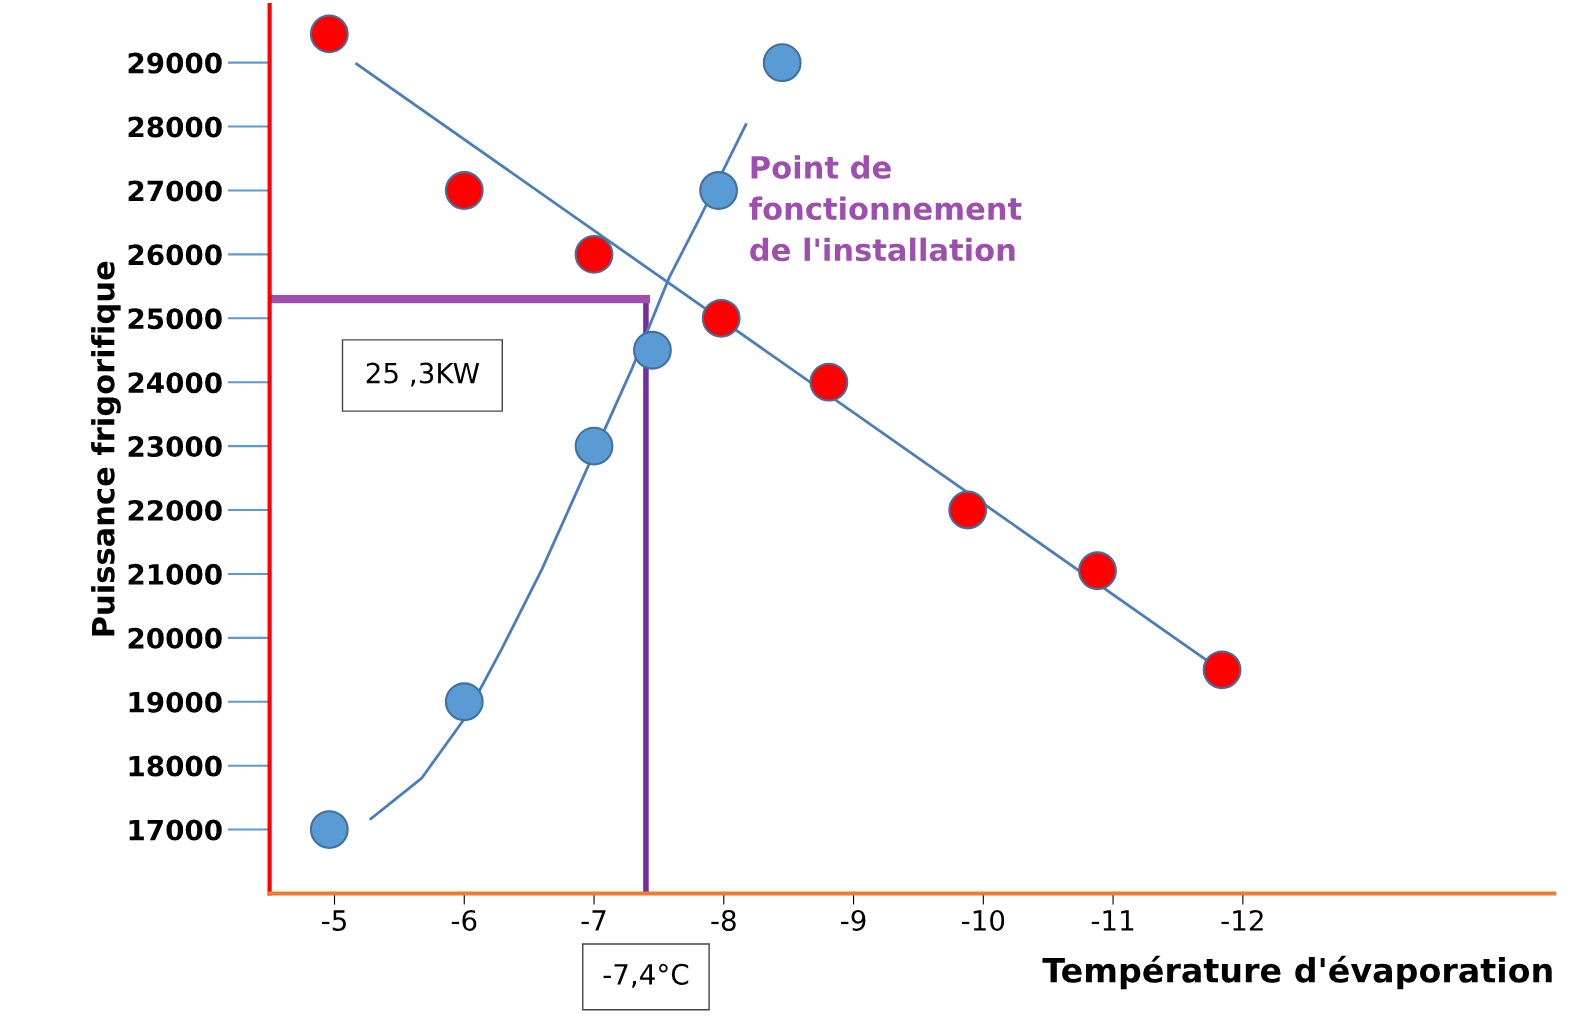  What do you see at coordinates (853, 920) in the screenshot?
I see `x-tick-label: -9` at bounding box center [853, 920].